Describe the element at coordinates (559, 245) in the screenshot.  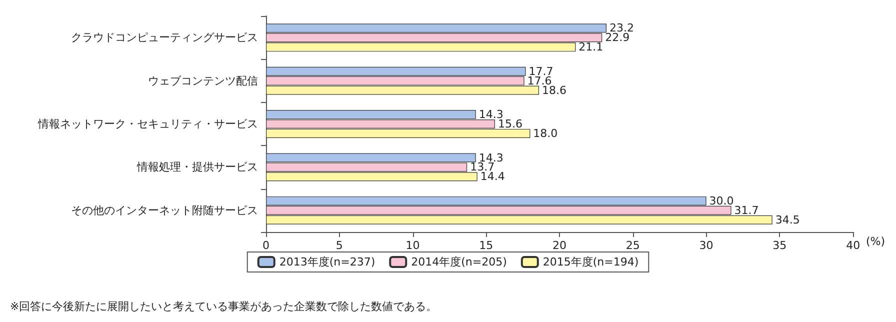
I see `x-tick-label: 20` at that location.